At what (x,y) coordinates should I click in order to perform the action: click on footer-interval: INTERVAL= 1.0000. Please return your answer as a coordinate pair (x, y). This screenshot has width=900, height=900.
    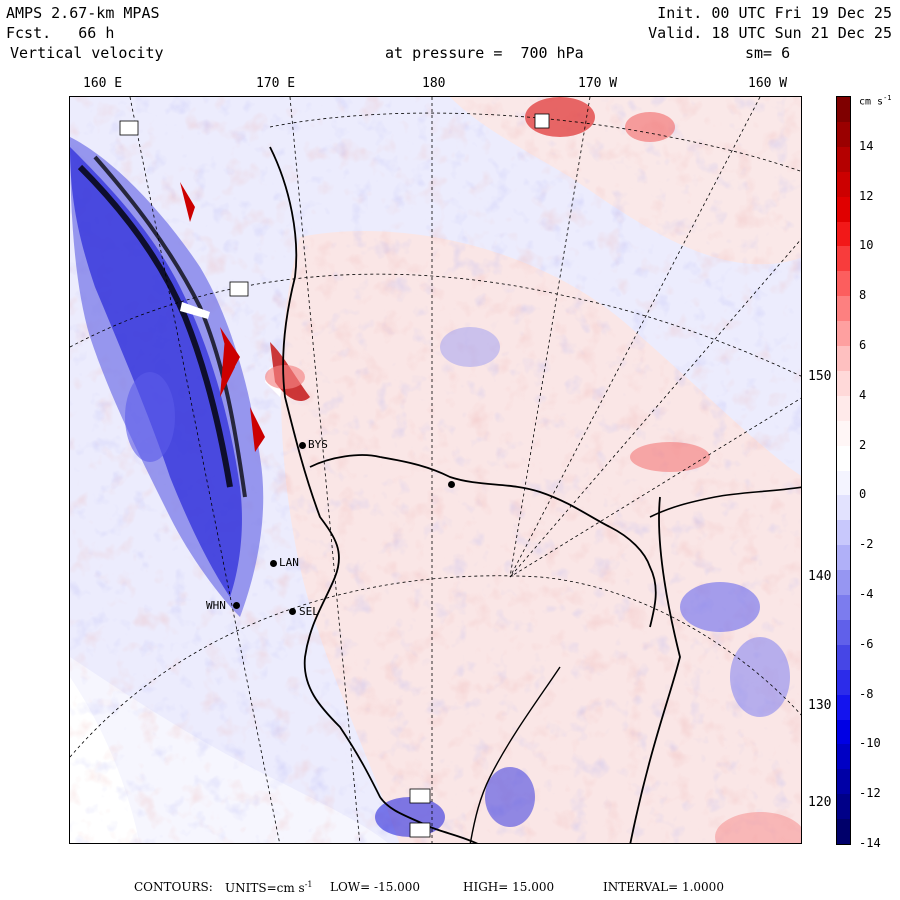
    Looking at the image, I should click on (663, 887).